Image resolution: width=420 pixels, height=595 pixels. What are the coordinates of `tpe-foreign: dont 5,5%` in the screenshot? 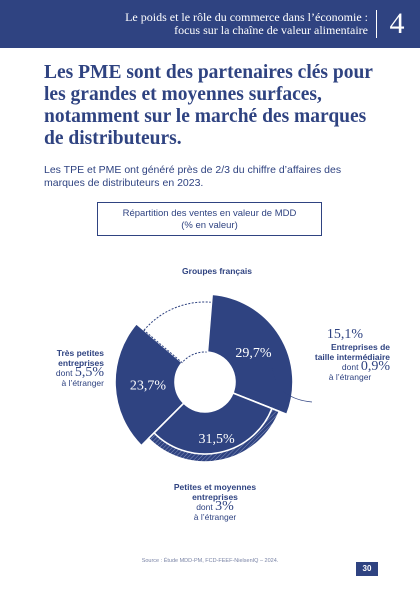 It's located at (79, 372).